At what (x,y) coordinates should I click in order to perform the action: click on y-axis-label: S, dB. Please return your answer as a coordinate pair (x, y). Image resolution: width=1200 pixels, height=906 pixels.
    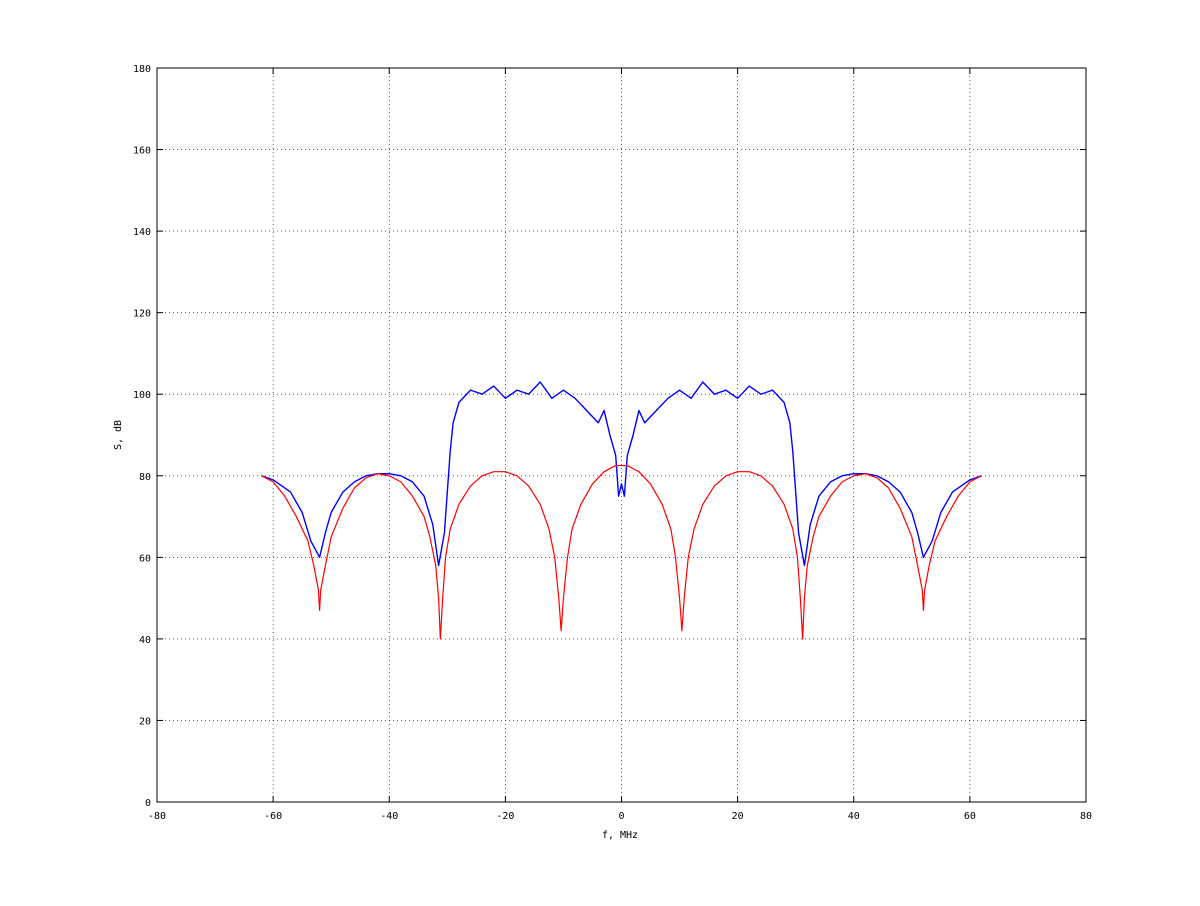
    Looking at the image, I should click on (118, 435).